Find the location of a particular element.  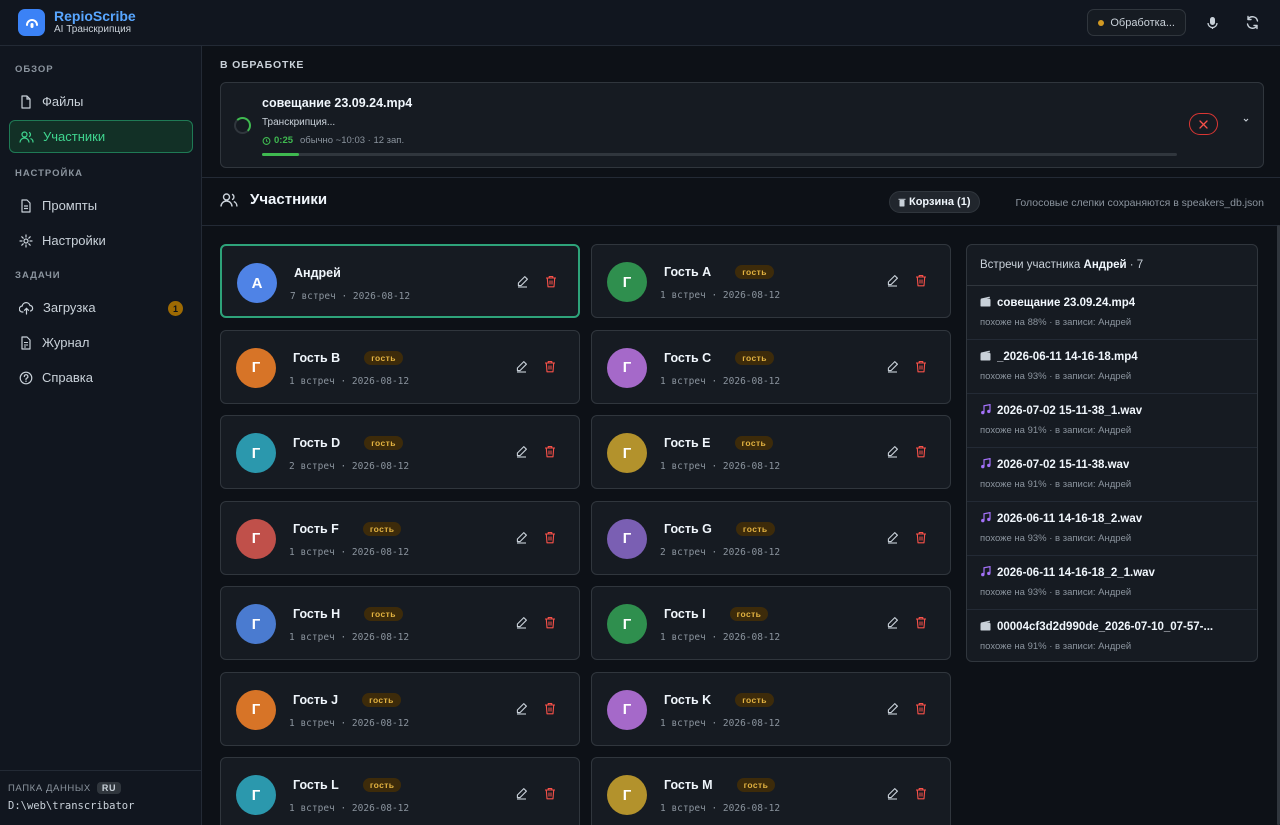

avatar-initial: Г is located at coordinates (256, 538).